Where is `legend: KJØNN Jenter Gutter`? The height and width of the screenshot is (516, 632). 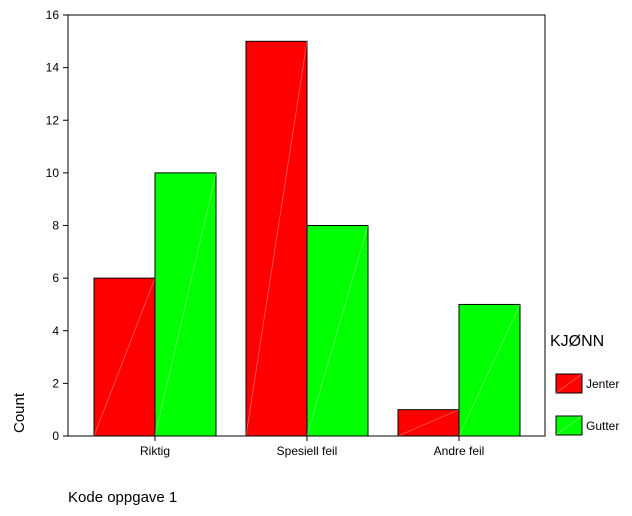
legend: KJØNN Jenter Gutter is located at coordinates (584, 384).